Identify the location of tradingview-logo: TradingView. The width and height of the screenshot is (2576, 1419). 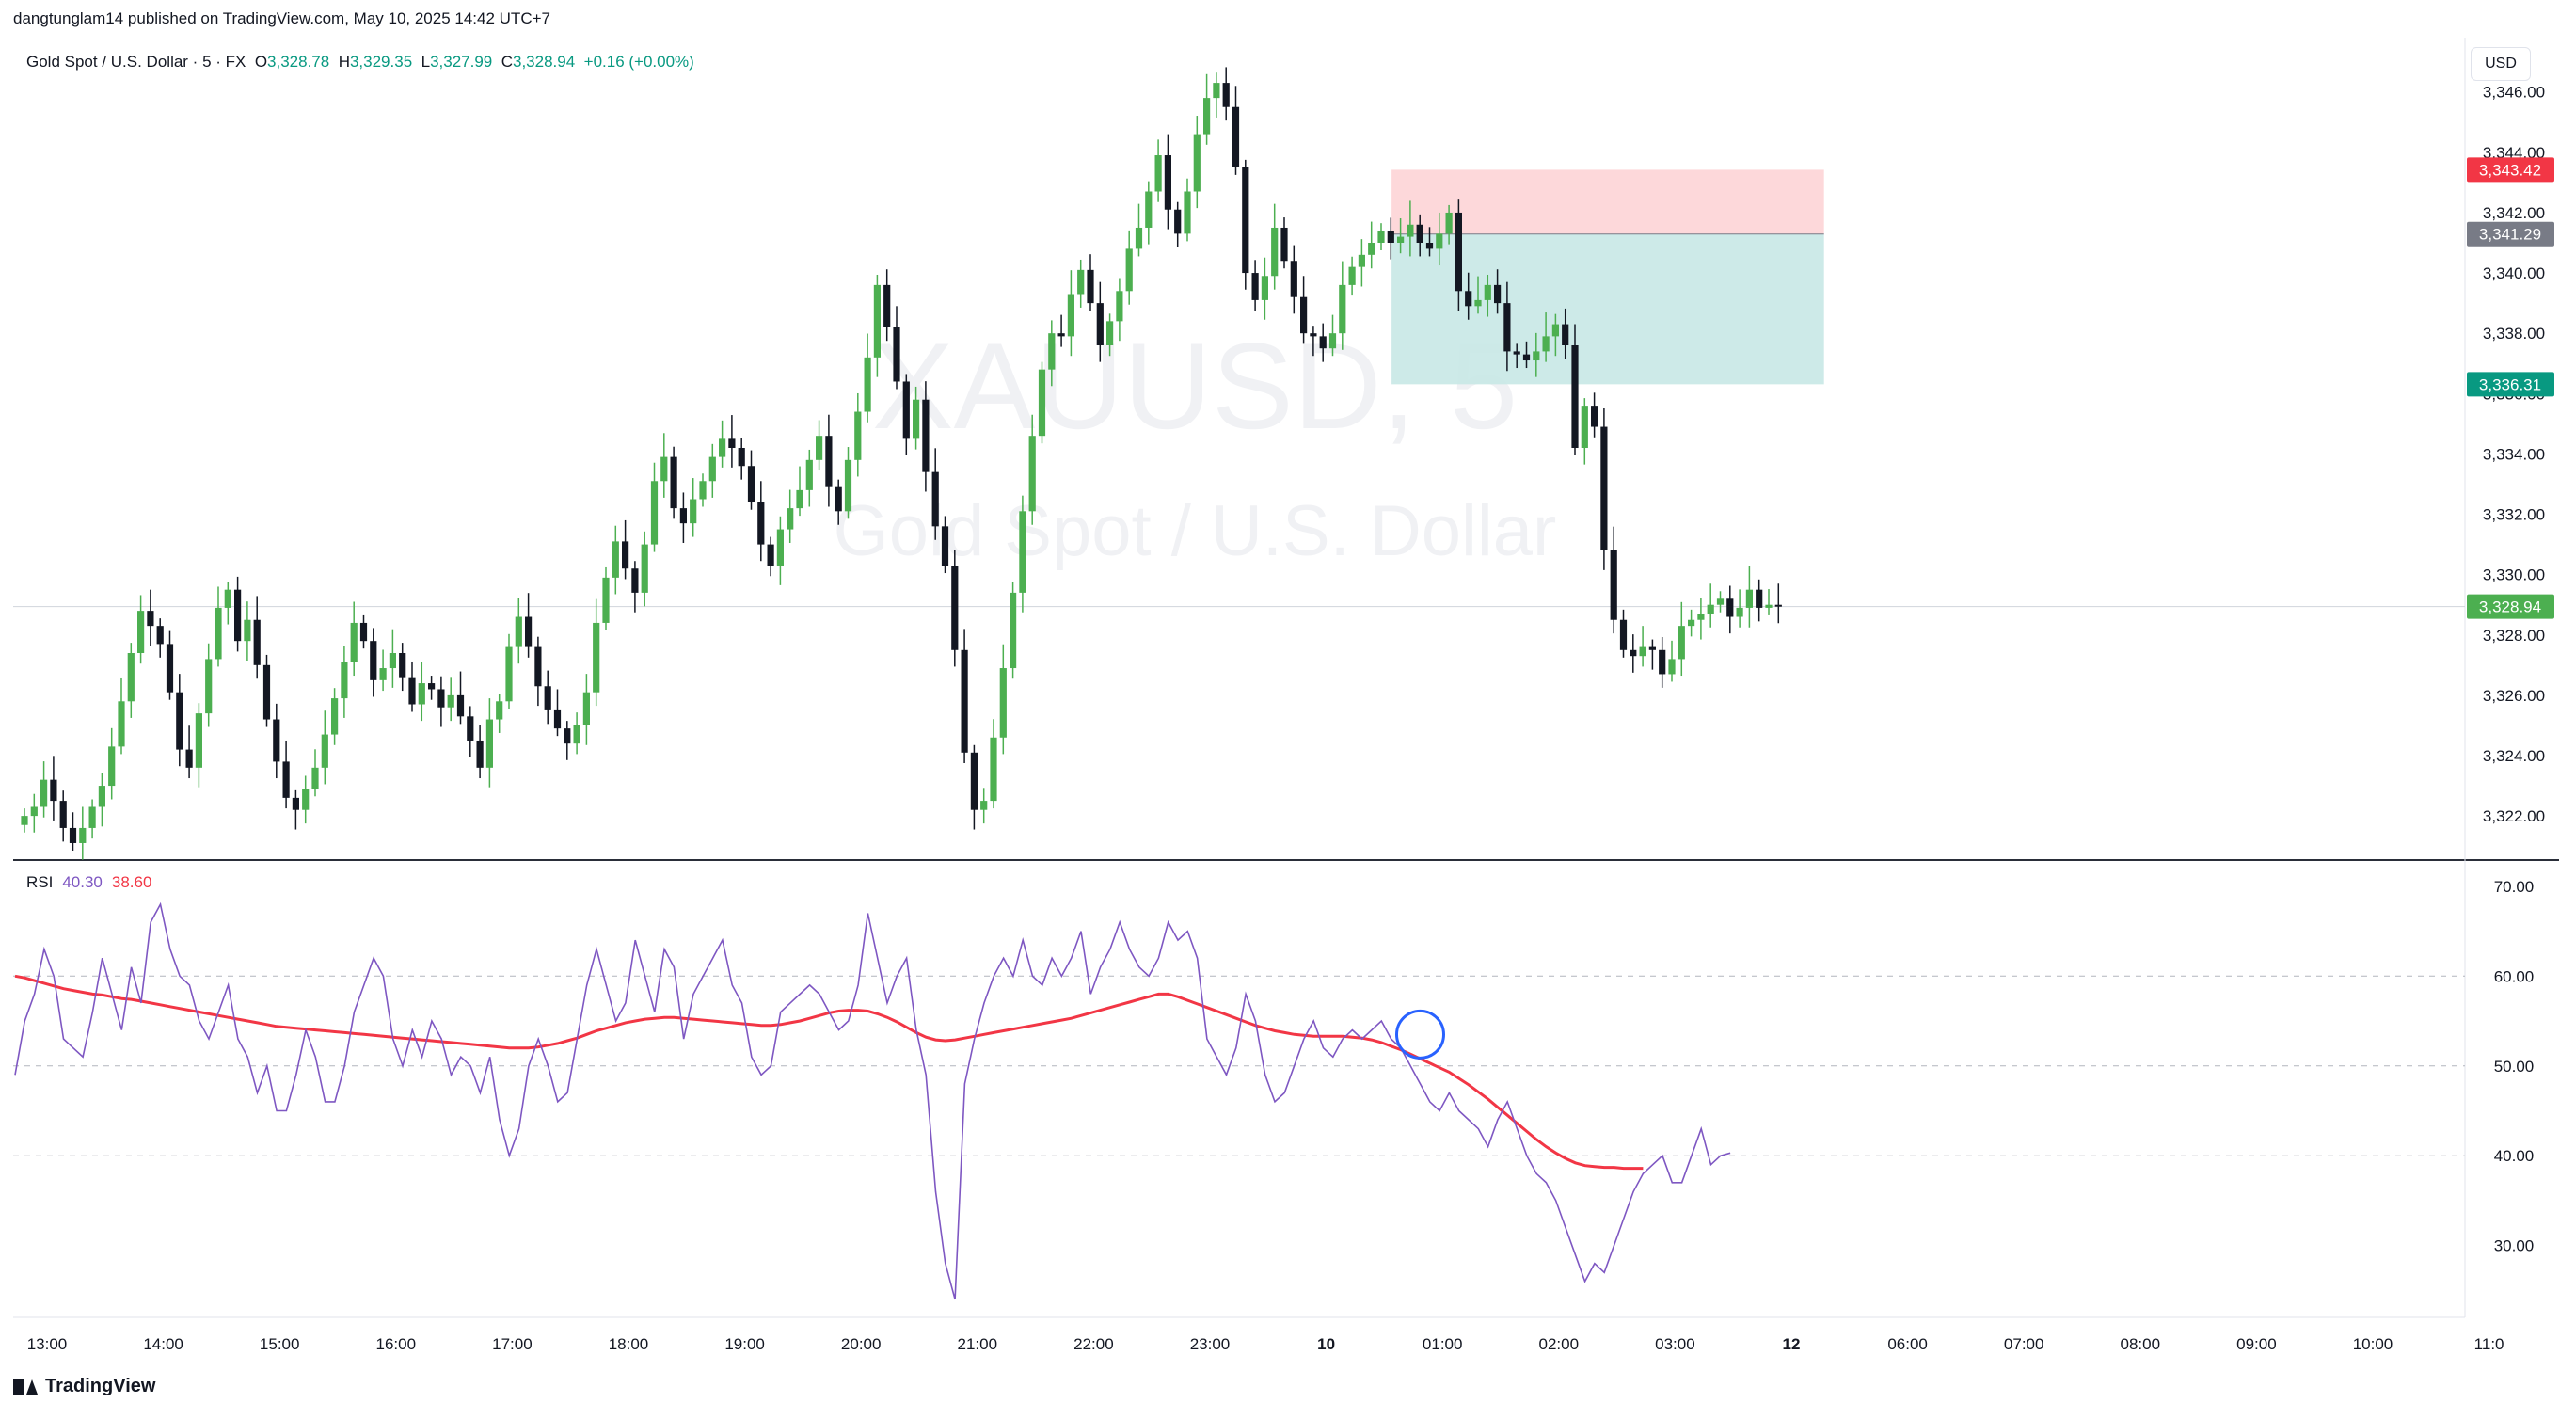
(84, 1386).